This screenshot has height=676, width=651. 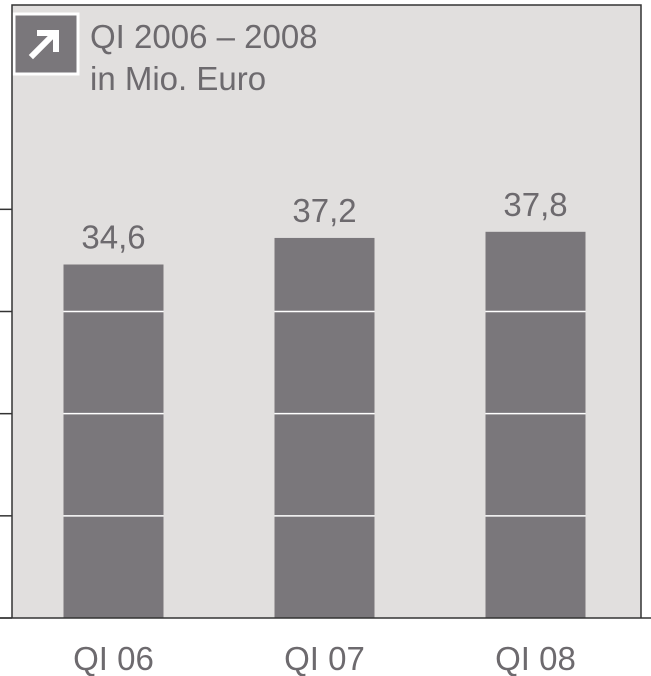 I want to click on chart-title: QI 2006 – 2008, so click(x=204, y=36).